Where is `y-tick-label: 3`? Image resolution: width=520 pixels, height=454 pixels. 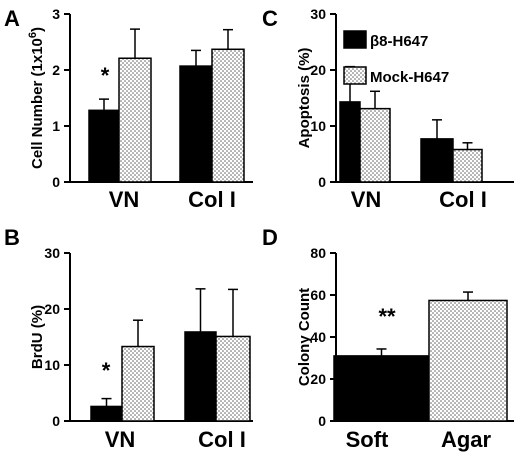 y-tick-label: 3 is located at coordinates (56, 14).